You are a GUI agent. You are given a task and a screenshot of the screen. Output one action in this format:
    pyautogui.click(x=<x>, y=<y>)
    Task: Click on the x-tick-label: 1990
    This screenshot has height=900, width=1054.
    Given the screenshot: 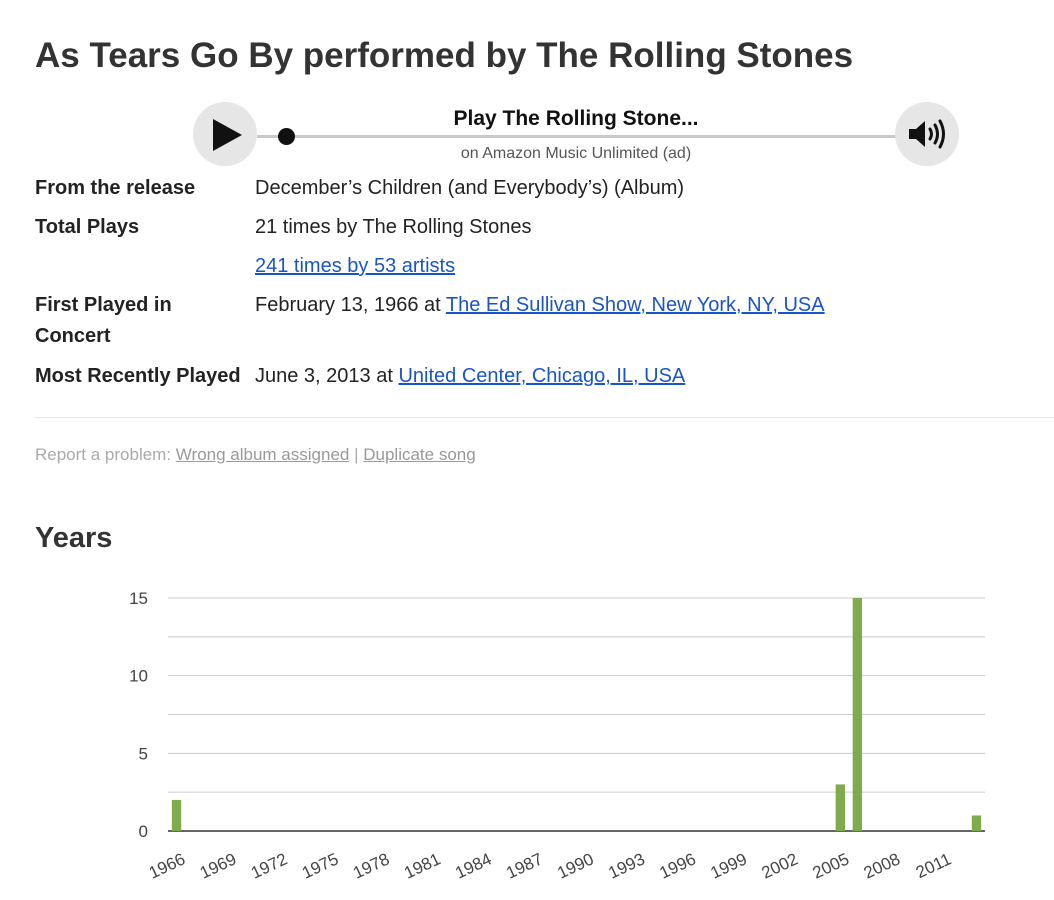 What is the action you would take?
    pyautogui.click(x=575, y=865)
    